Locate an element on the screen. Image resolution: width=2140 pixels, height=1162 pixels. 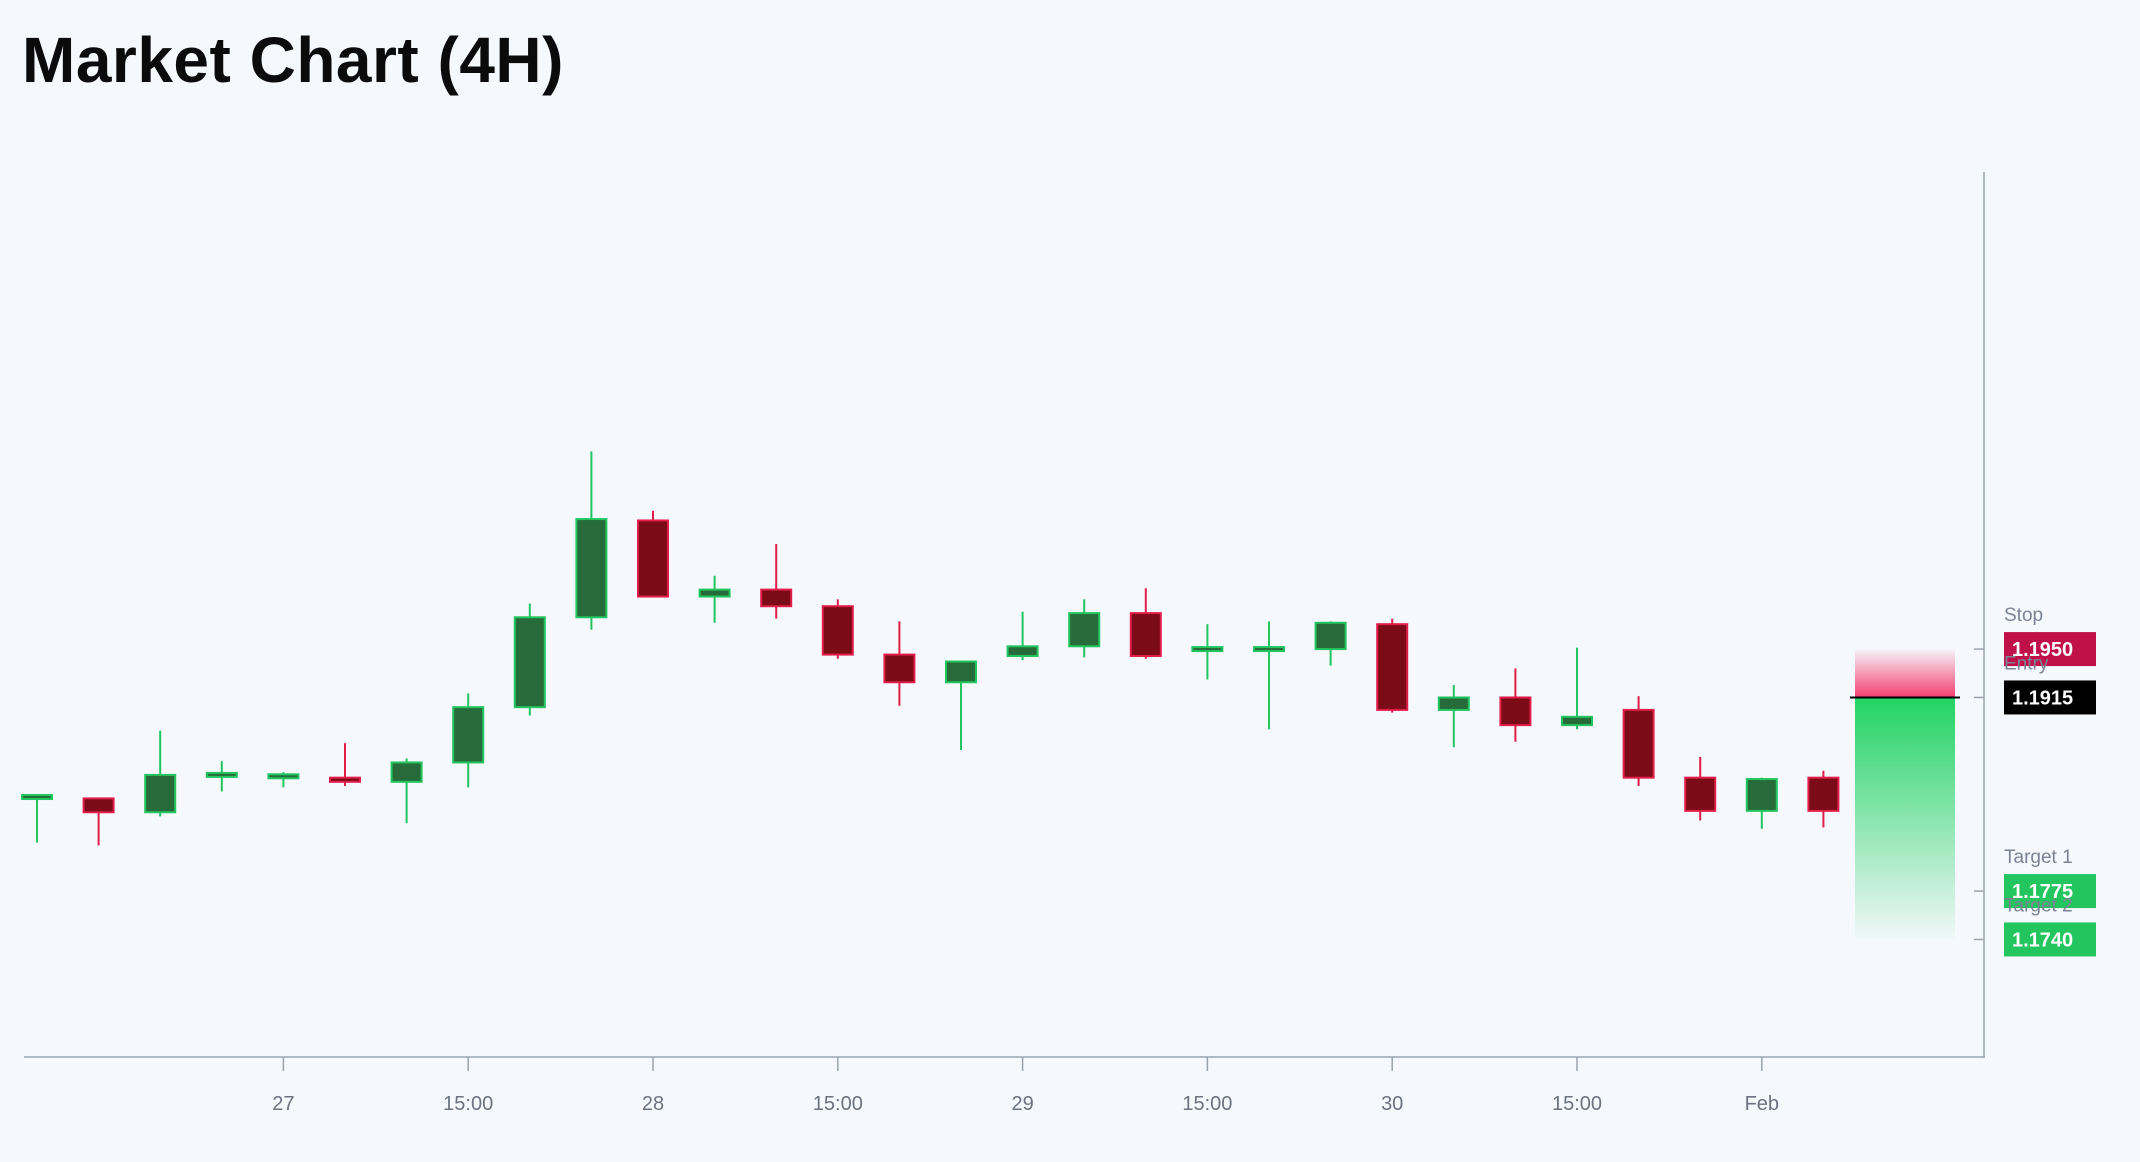
target-2-name: Target 2 is located at coordinates (2038, 905).